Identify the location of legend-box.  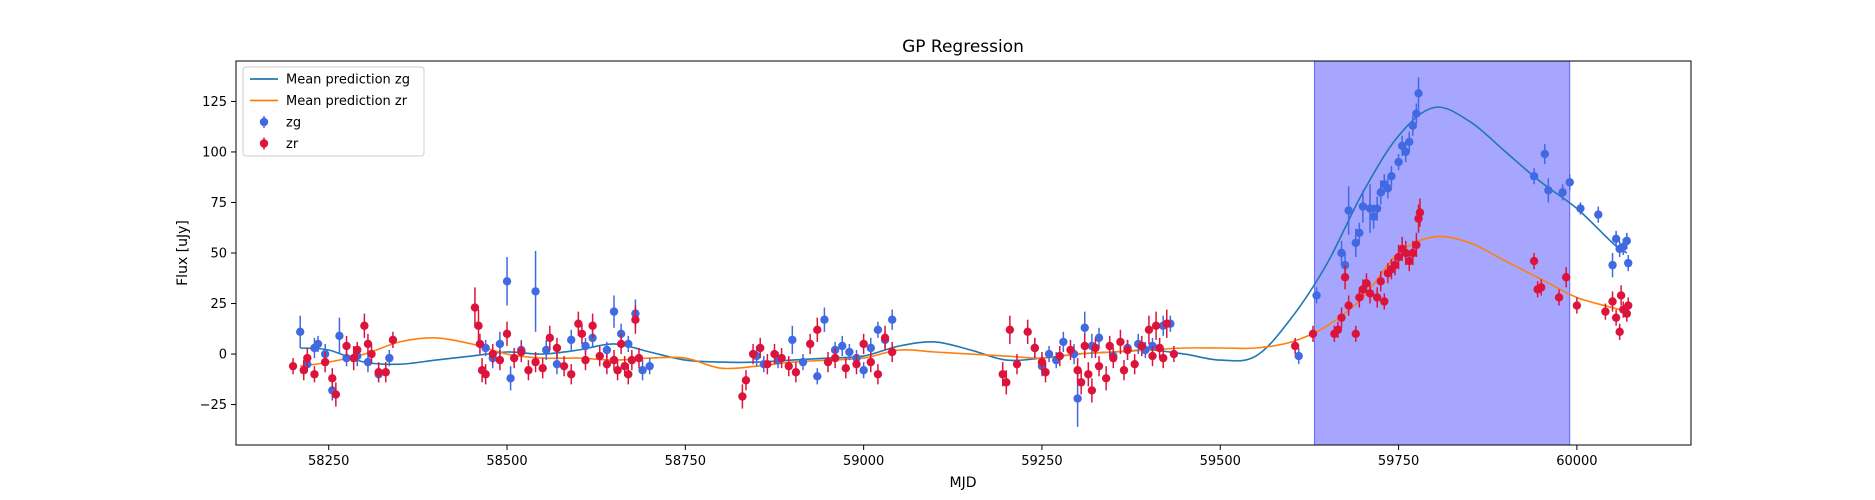
(333, 111).